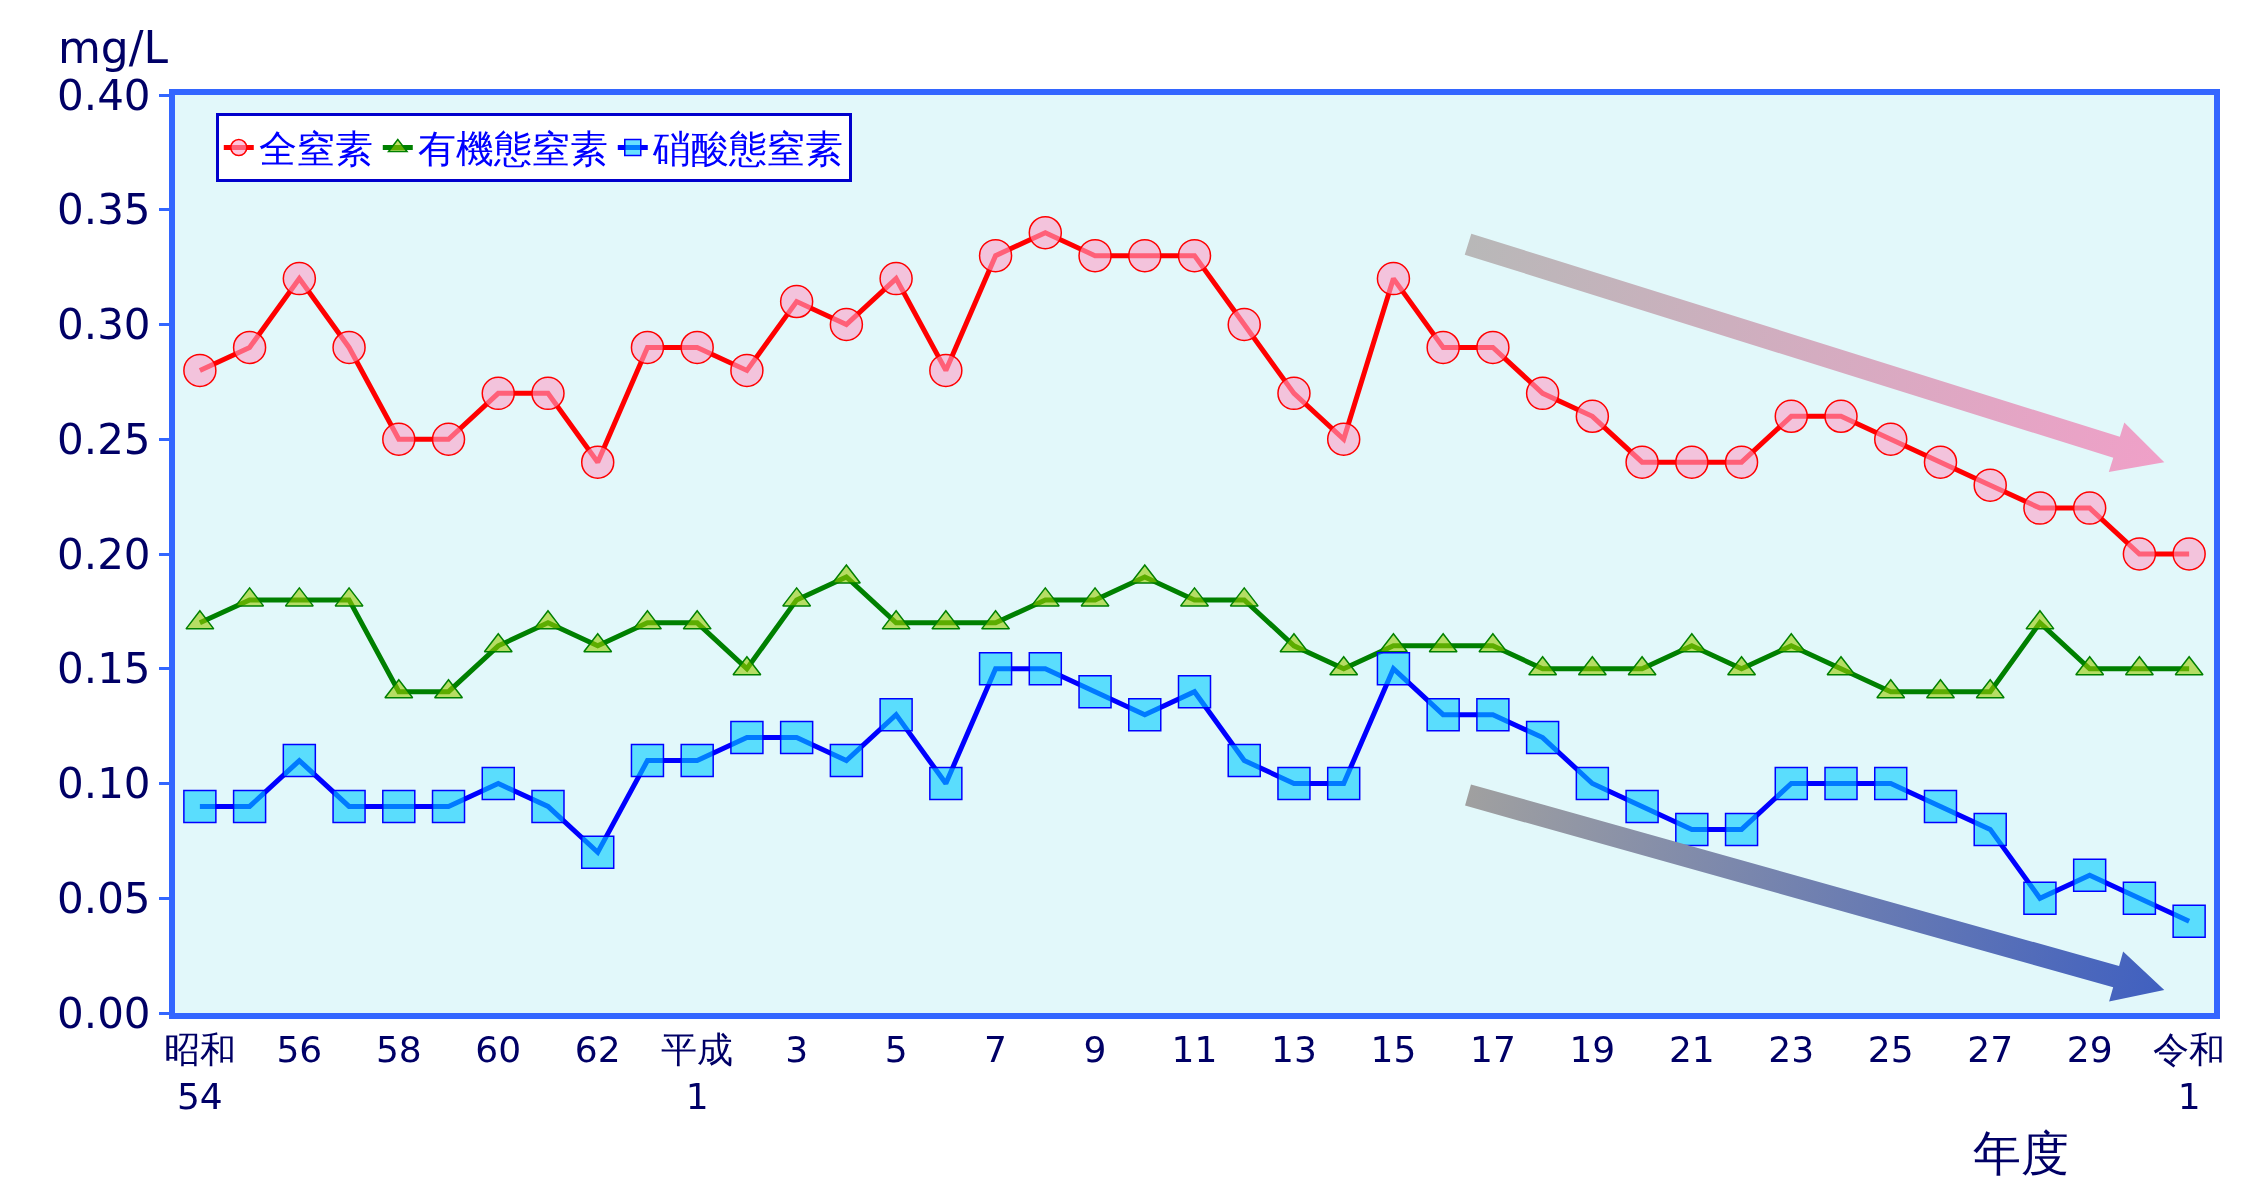 This screenshot has height=1188, width=2264. I want to click on x-tick-label: 令和 1, so click(2189, 1073).